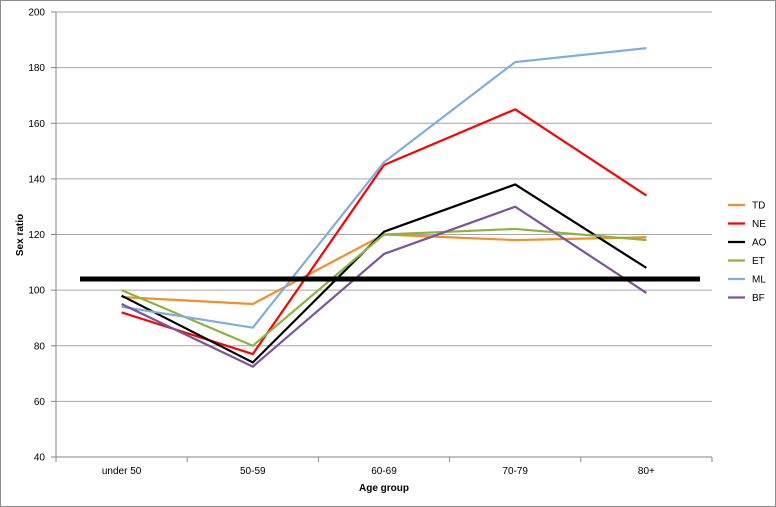 The height and width of the screenshot is (507, 776). What do you see at coordinates (759, 224) in the screenshot?
I see `legend-label: NE` at bounding box center [759, 224].